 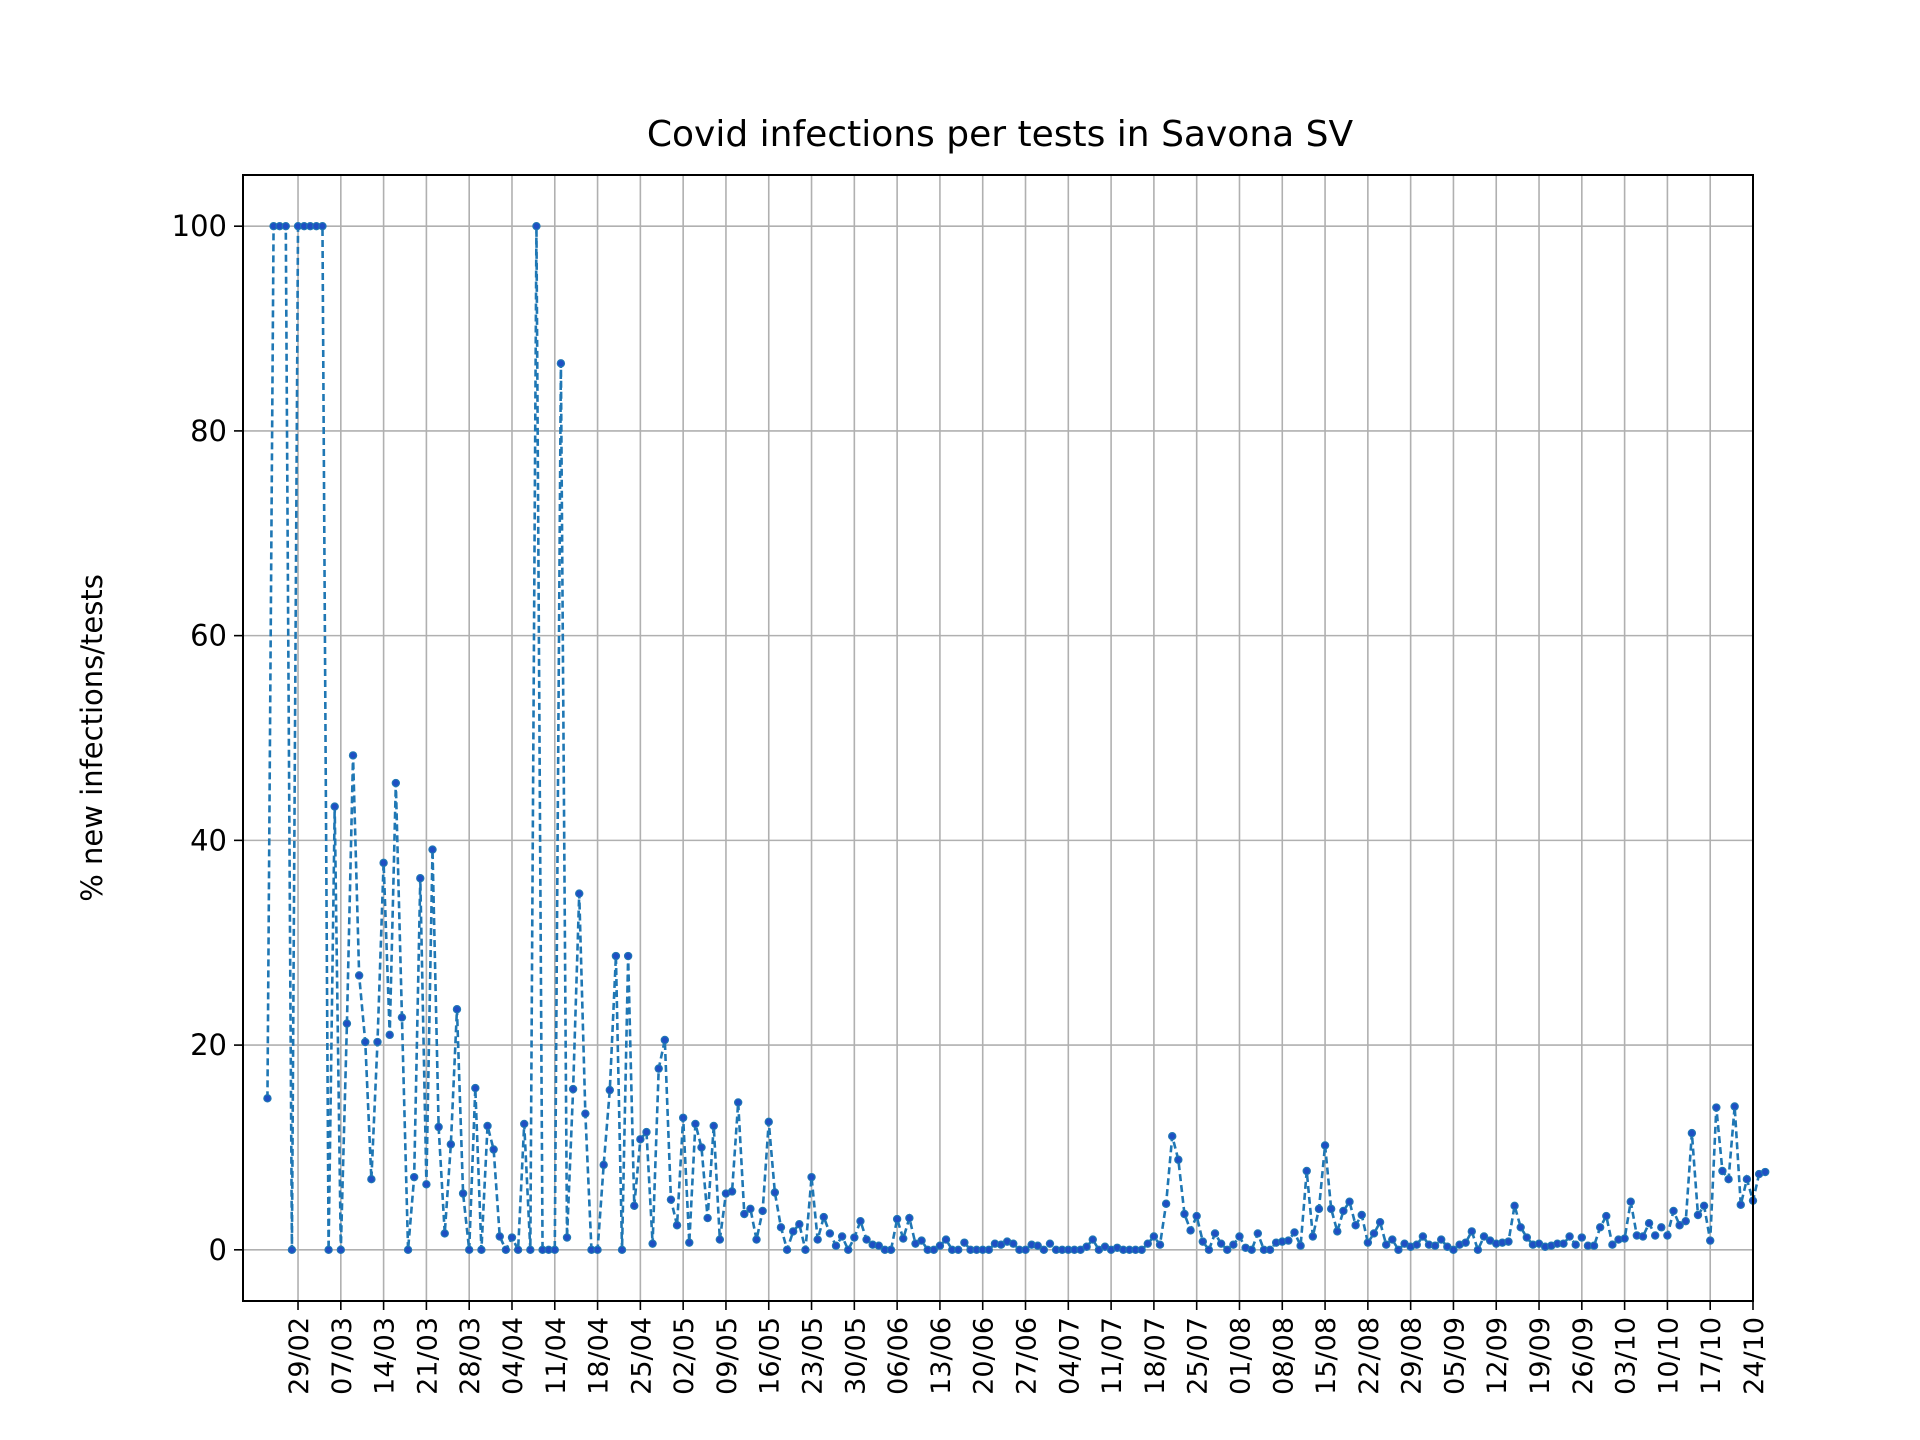 What do you see at coordinates (208, 1045) in the screenshot?
I see `y-tick-label: 20` at bounding box center [208, 1045].